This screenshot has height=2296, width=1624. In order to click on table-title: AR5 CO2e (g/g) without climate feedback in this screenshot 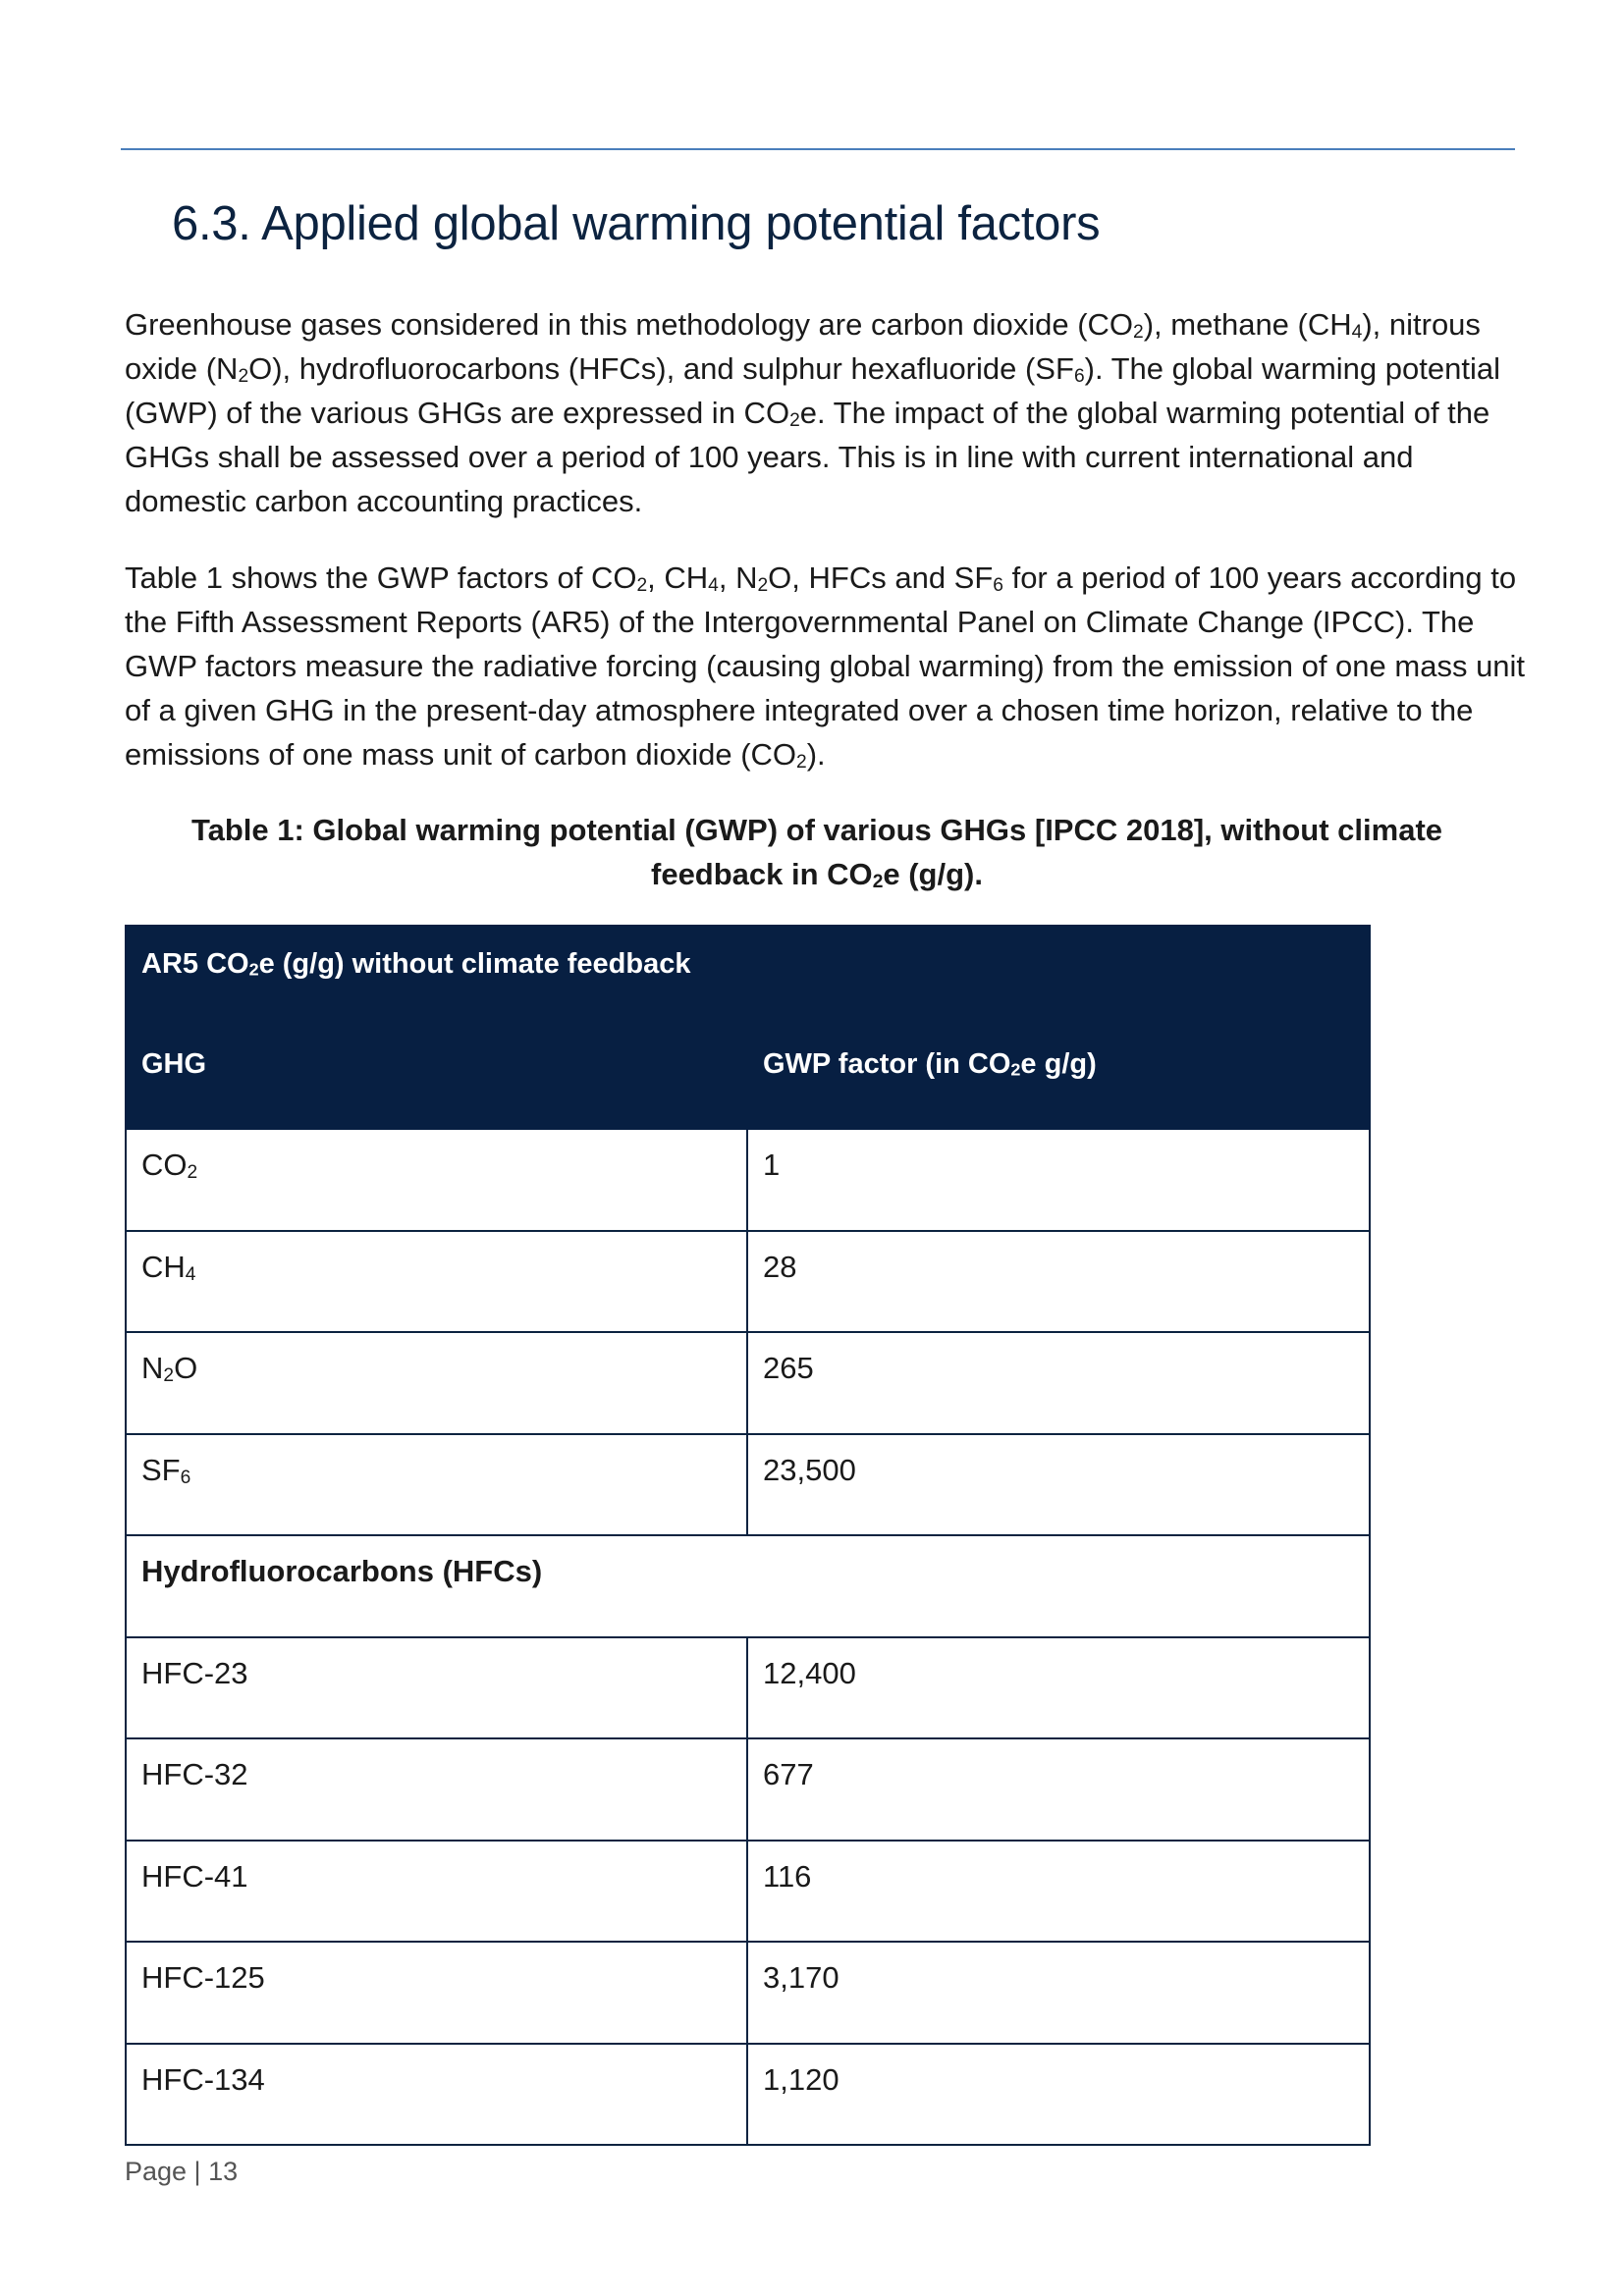, I will do `click(748, 976)`.